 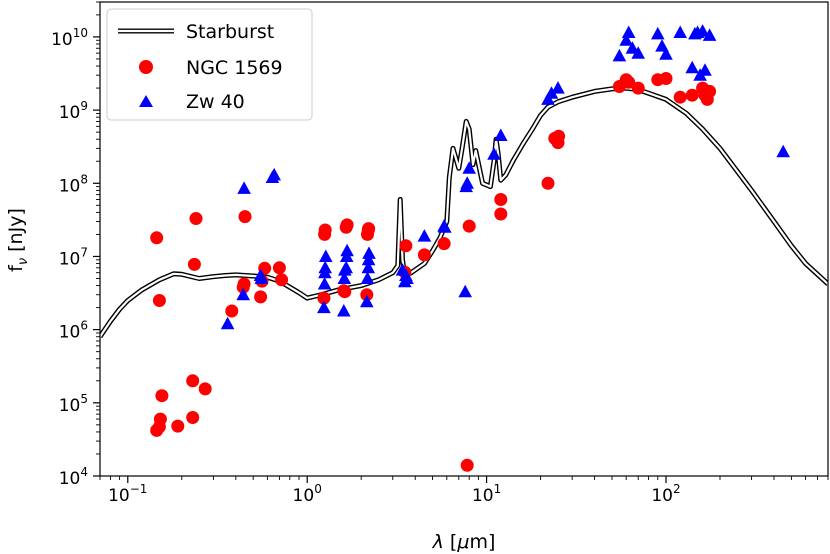 I want to click on legend-label-zw40: Zw 40, so click(x=215, y=102).